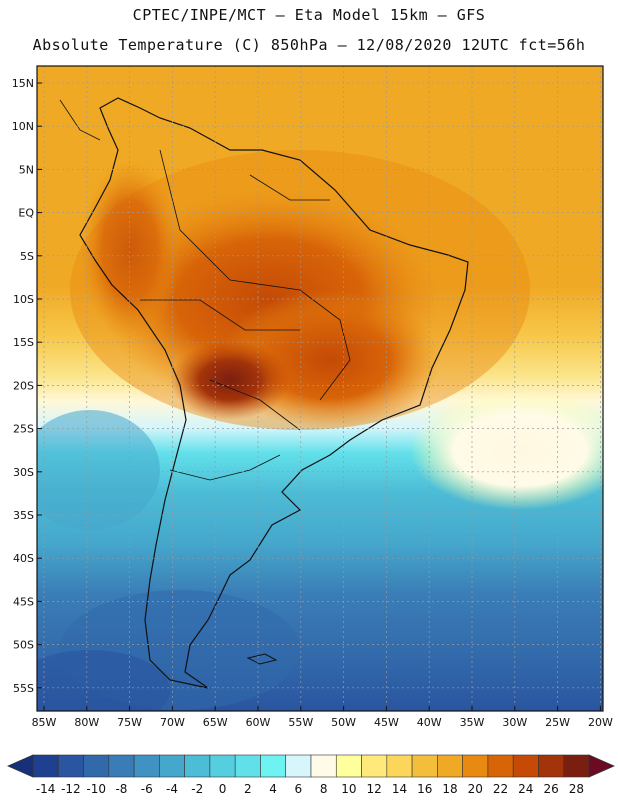 Image resolution: width=618 pixels, height=800 pixels. Describe the element at coordinates (23, 342) in the screenshot. I see `lat-label: 15S` at that location.